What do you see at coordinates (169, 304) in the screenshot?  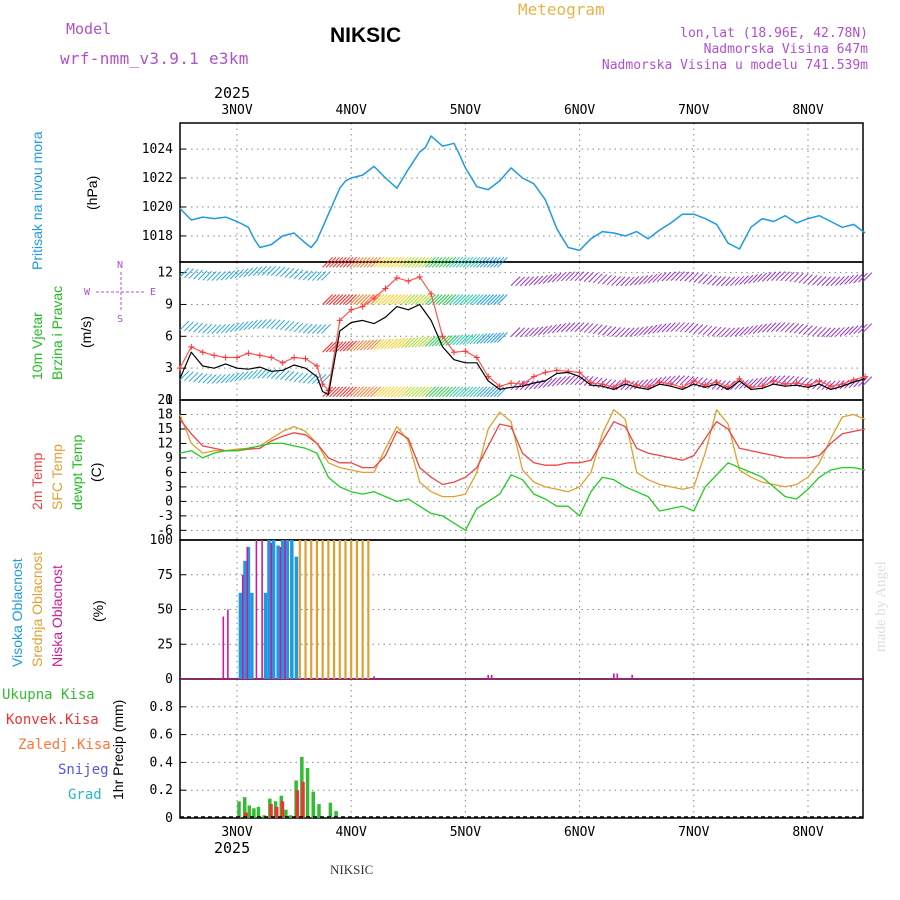 I see `y-tick-label: 9` at bounding box center [169, 304].